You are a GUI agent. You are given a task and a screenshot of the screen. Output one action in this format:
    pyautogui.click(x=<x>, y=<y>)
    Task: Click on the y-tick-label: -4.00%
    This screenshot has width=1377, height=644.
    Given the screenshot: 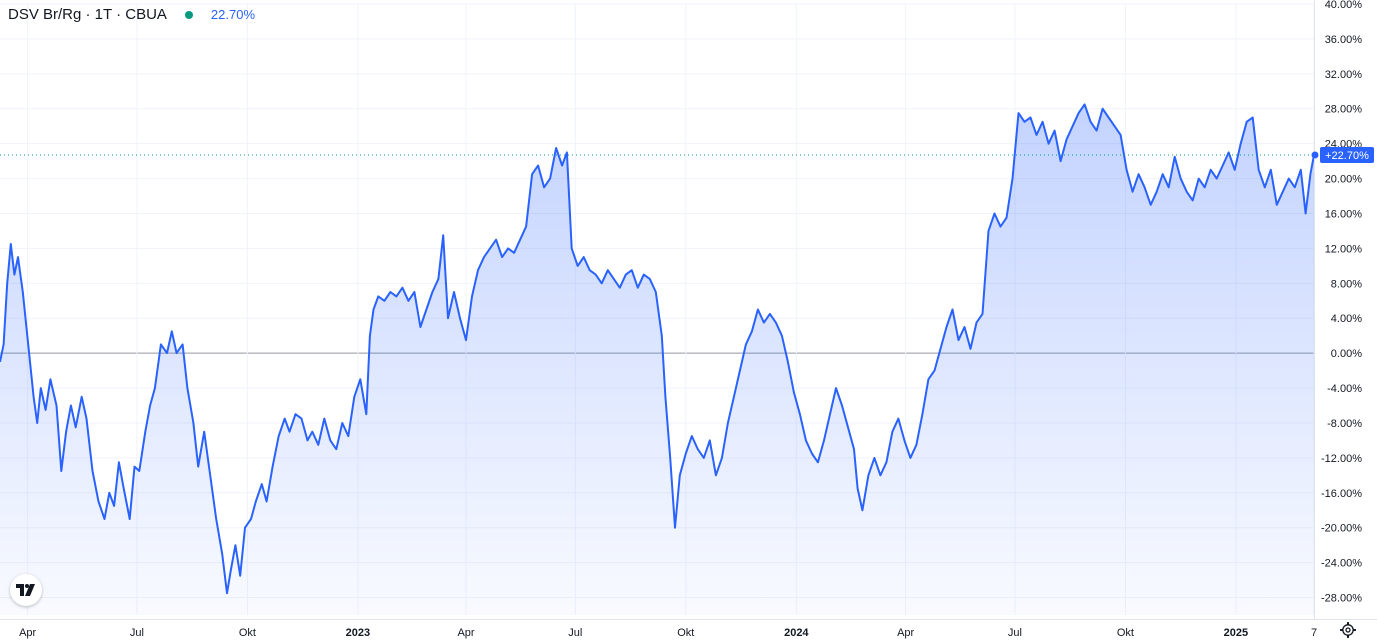 What is the action you would take?
    pyautogui.click(x=1344, y=389)
    